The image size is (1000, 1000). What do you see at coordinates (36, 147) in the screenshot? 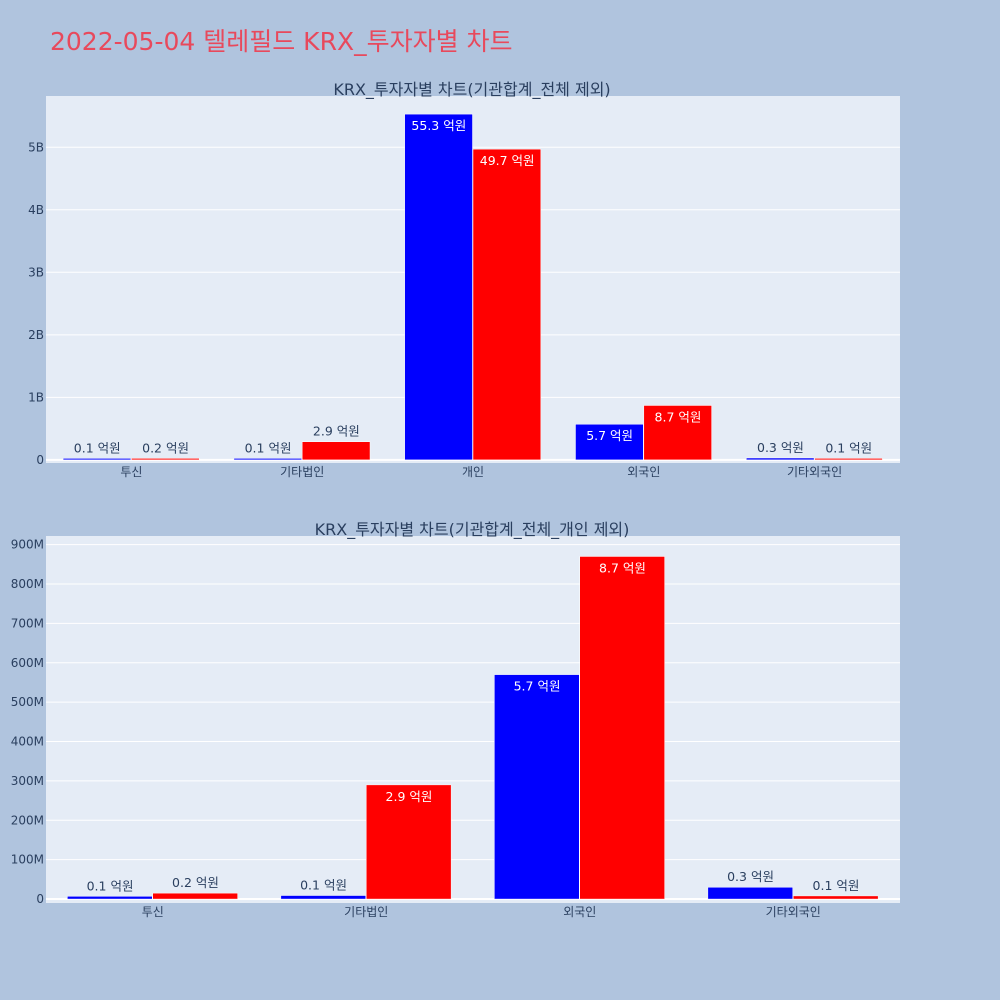
I see `y-tick-label: 5B` at bounding box center [36, 147].